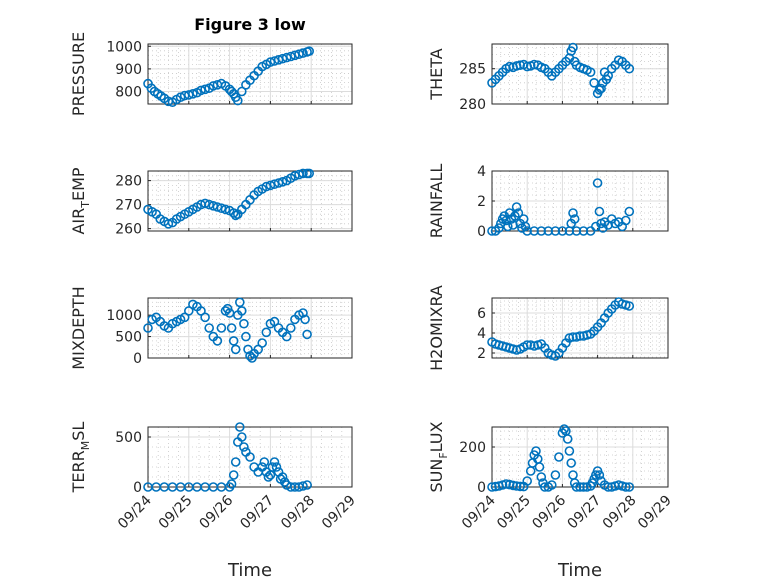 The width and height of the screenshot is (778, 583). What do you see at coordinates (135, 512) in the screenshot?
I see `x-tick-label: 09/24` at bounding box center [135, 512].